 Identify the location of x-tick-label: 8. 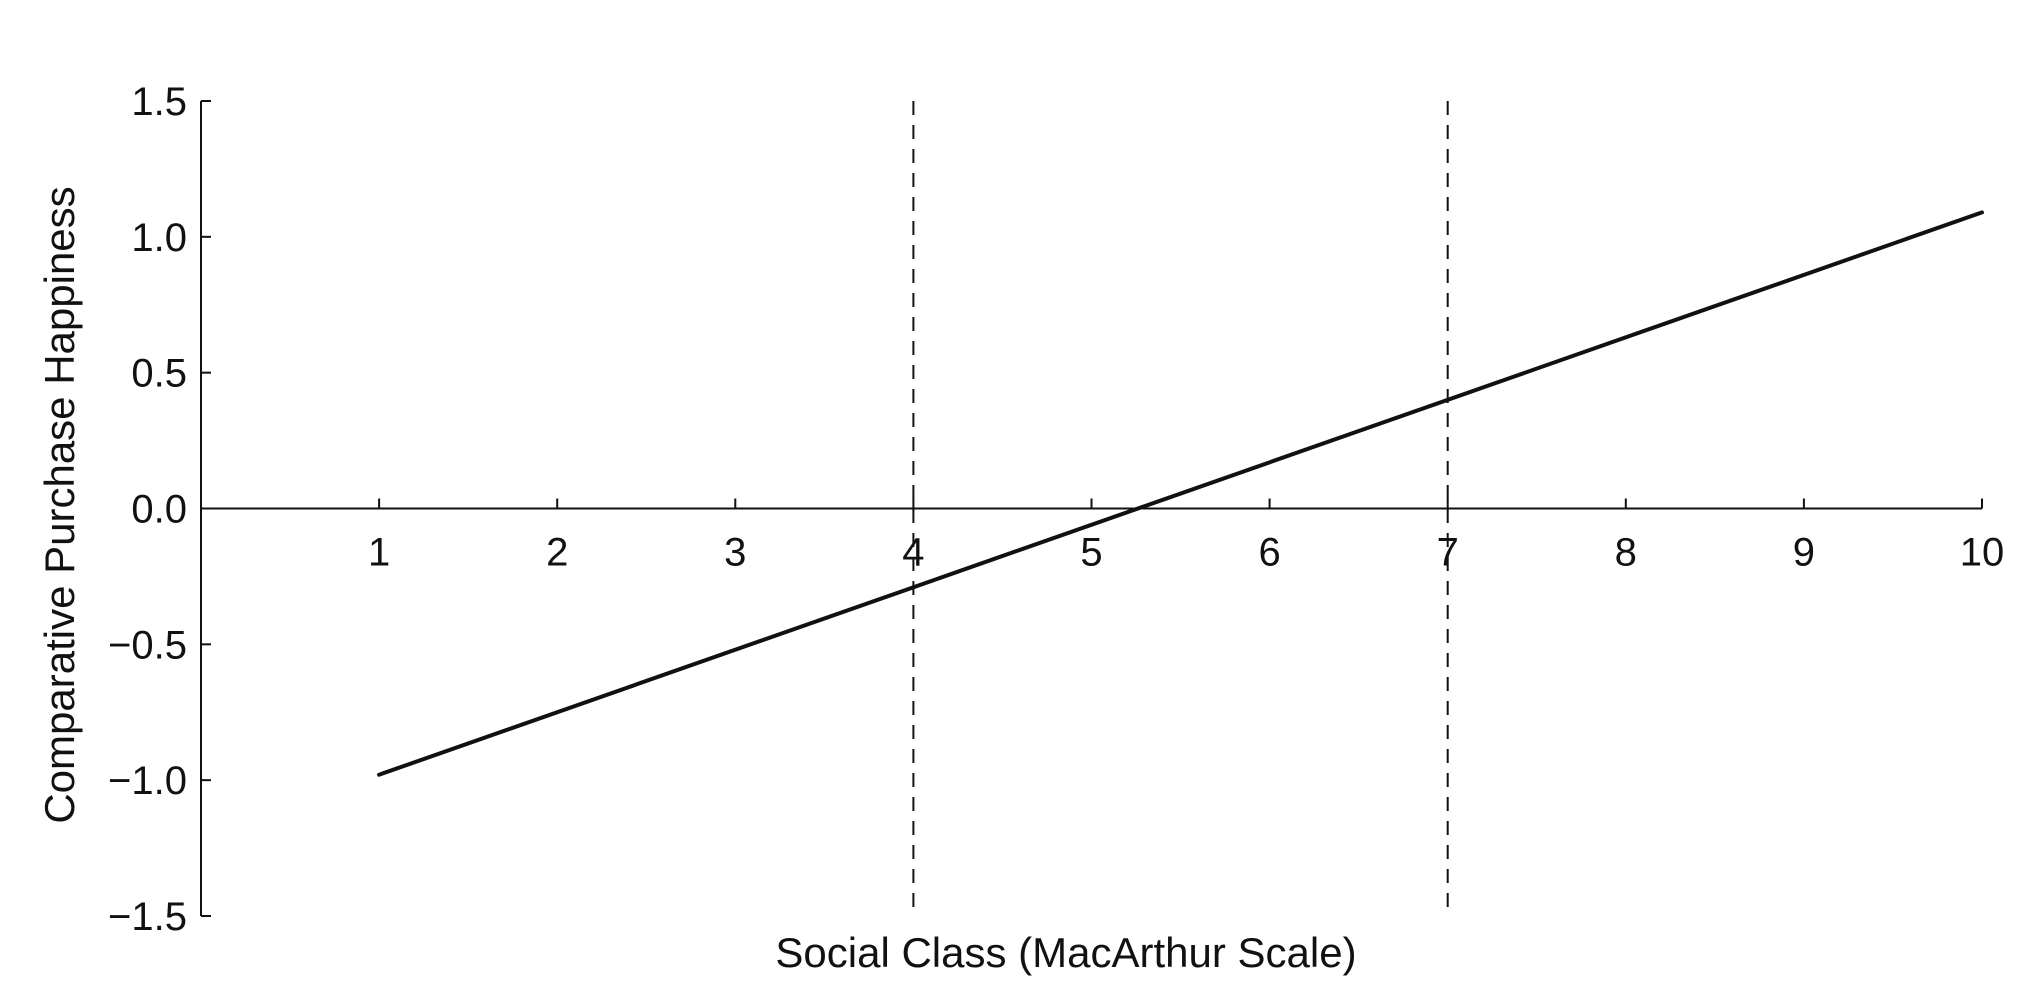
(1626, 553).